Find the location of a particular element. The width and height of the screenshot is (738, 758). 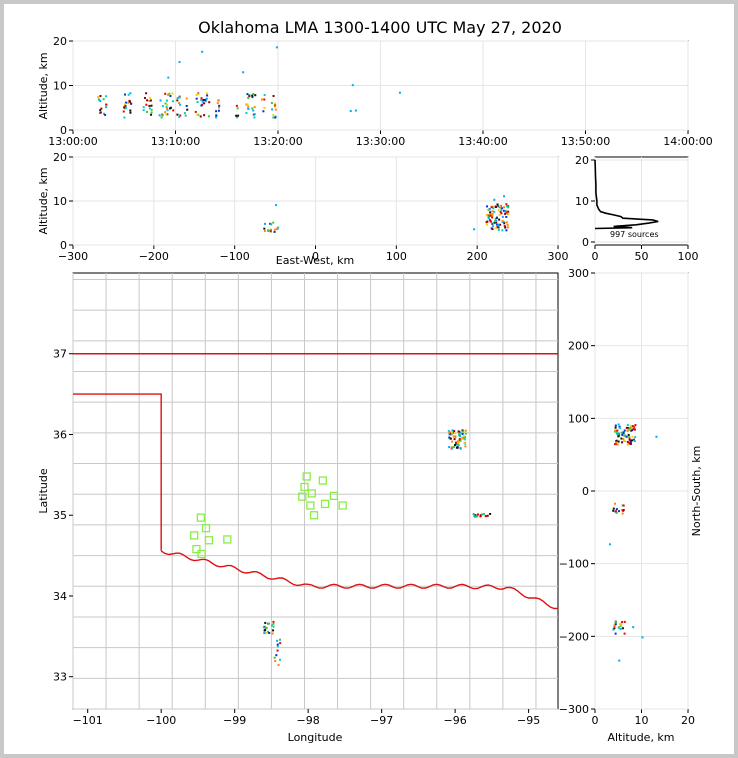

ew-tick-label: 0 is located at coordinates (315, 256).